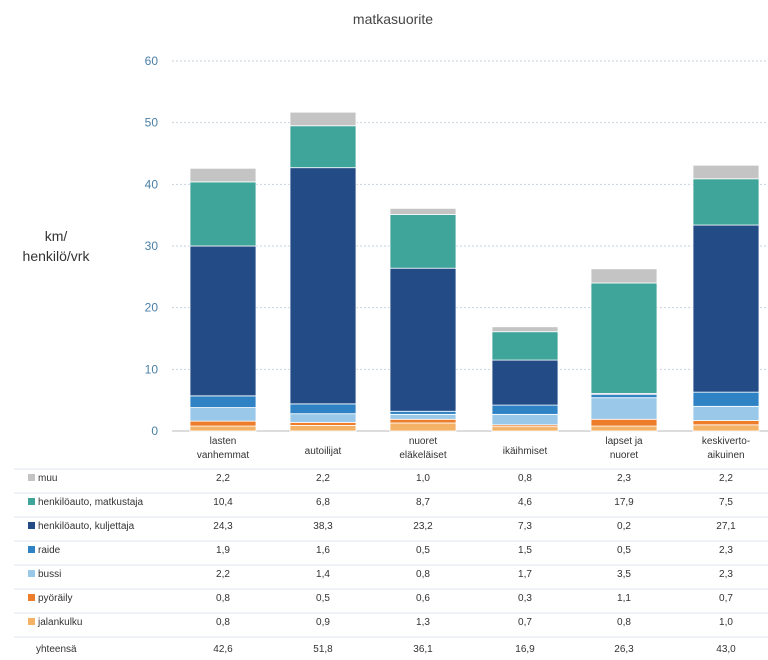 The image size is (768, 660). I want to click on table-cell: 1,5, so click(525, 550).